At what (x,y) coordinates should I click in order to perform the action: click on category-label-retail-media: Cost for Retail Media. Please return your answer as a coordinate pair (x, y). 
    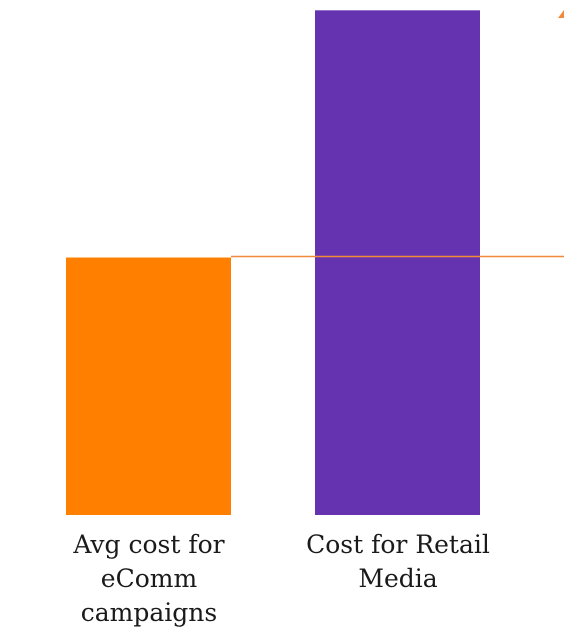
    Looking at the image, I should click on (398, 561).